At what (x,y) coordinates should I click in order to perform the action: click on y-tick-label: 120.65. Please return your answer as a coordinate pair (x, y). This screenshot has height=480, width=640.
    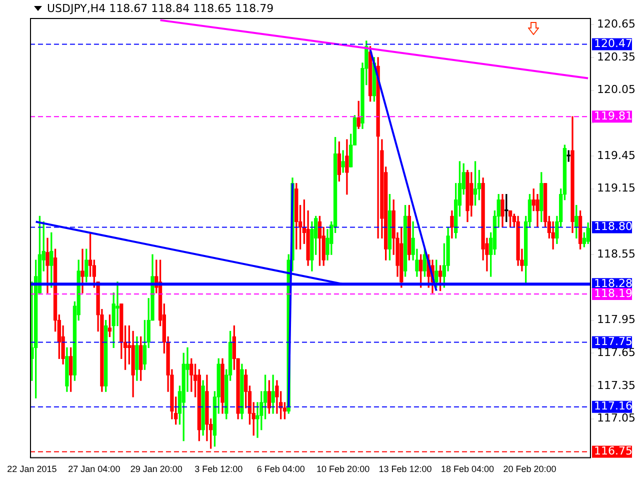
    Looking at the image, I should click on (616, 23).